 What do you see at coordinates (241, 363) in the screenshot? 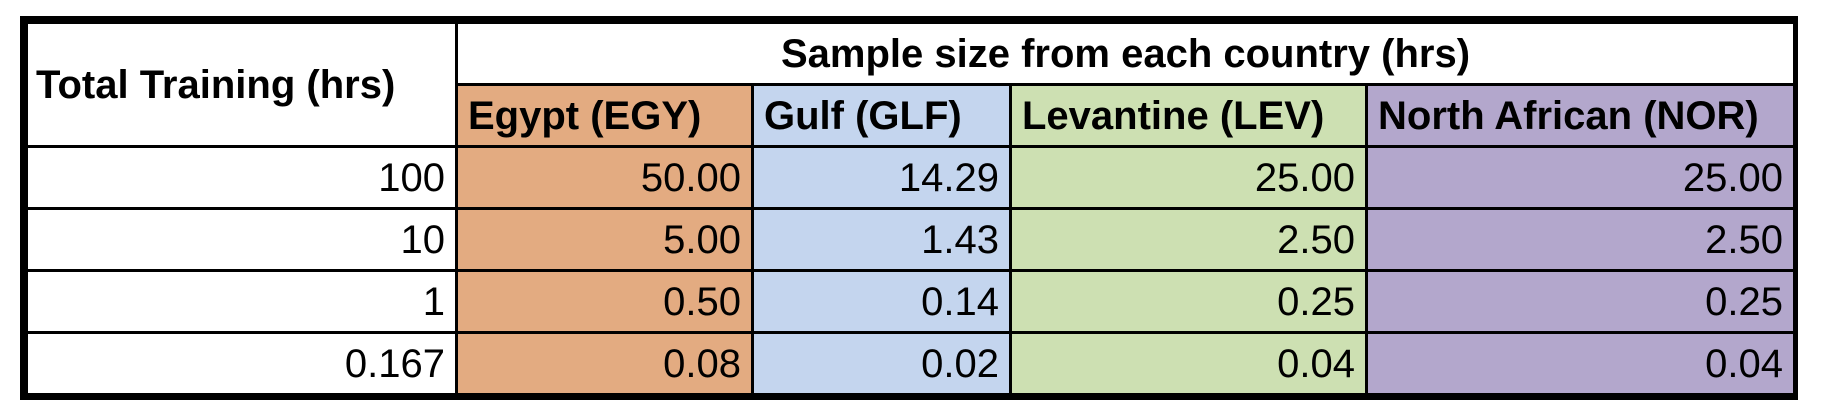
I see `total-cell: 0.167` at bounding box center [241, 363].